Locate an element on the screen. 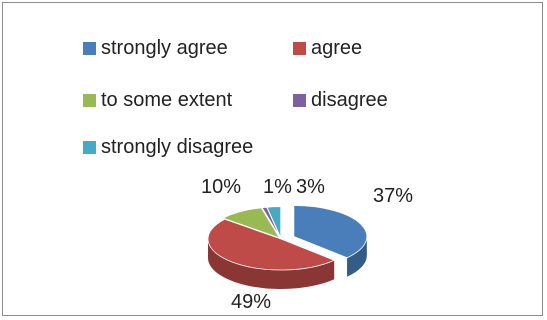  legend-swatch-to-some-extent is located at coordinates (89, 100).